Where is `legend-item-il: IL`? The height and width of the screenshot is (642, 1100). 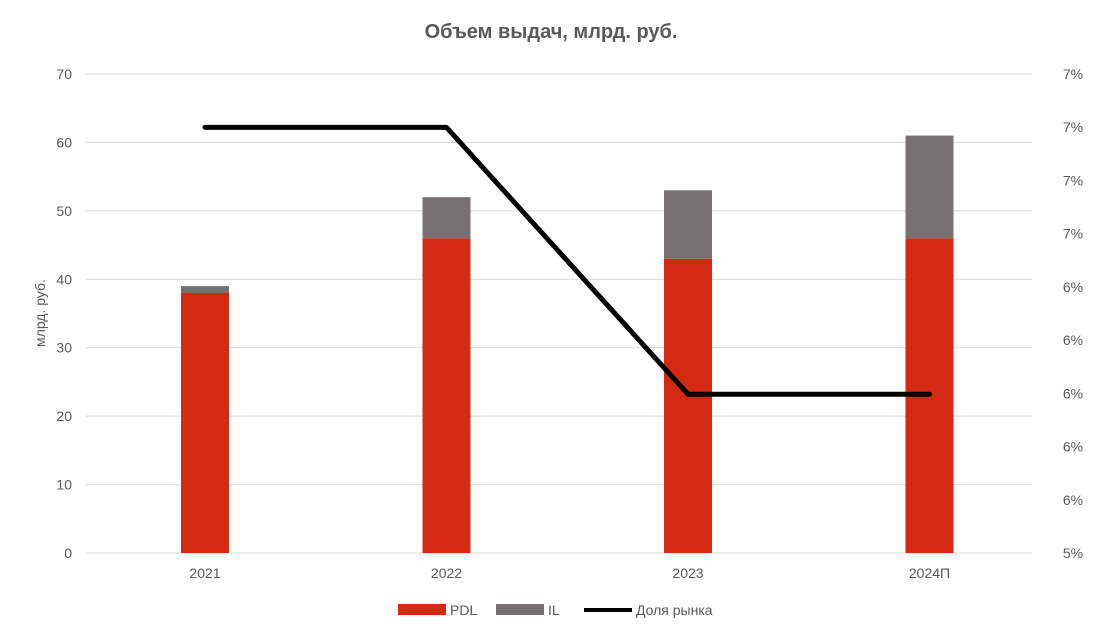
legend-item-il: IL is located at coordinates (528, 610).